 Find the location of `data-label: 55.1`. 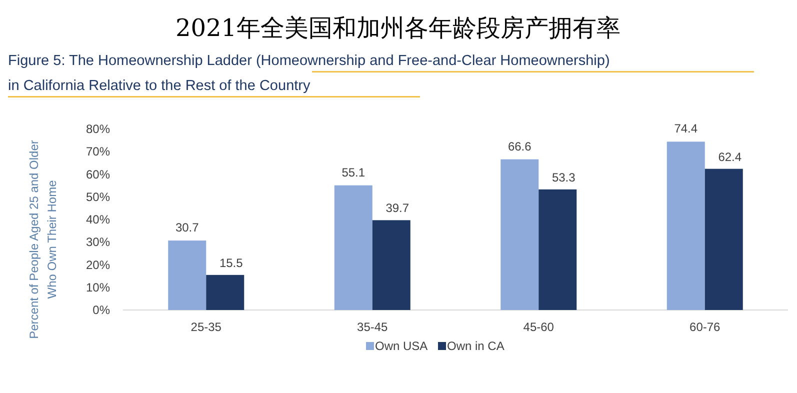

data-label: 55.1 is located at coordinates (354, 172).